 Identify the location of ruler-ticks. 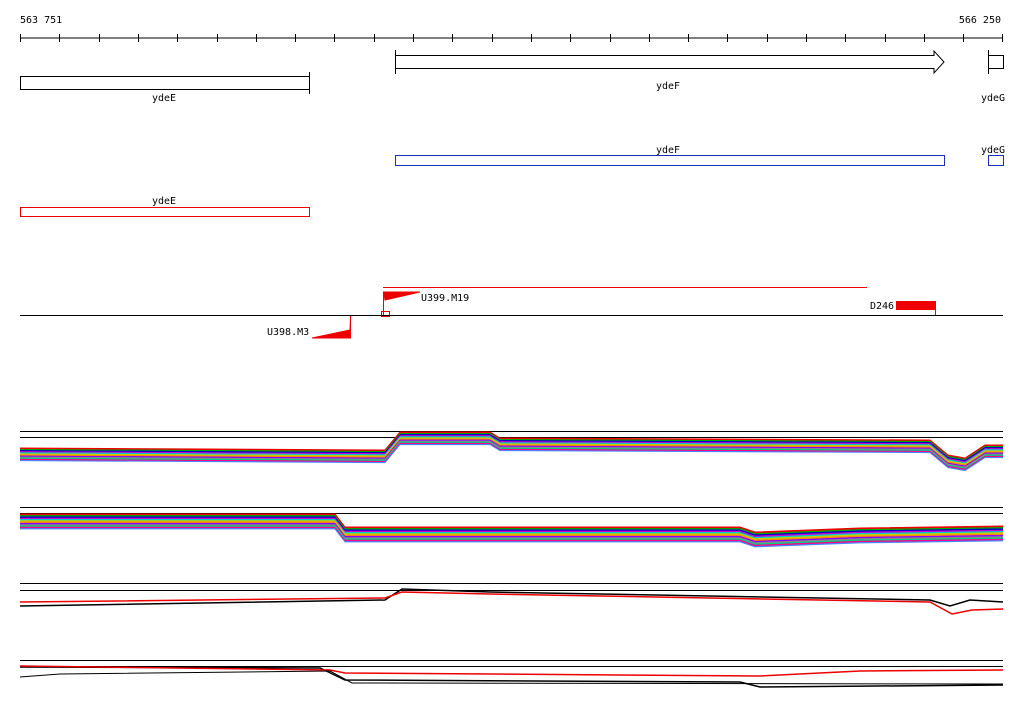
(511, 38).